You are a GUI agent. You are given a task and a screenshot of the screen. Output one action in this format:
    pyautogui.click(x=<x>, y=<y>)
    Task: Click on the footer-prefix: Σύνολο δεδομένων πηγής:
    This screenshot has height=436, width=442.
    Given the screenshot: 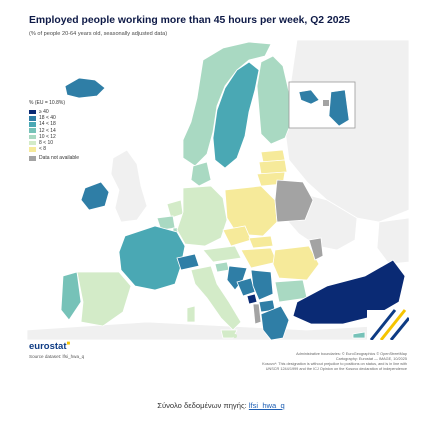 What is the action you would take?
    pyautogui.click(x=203, y=405)
    